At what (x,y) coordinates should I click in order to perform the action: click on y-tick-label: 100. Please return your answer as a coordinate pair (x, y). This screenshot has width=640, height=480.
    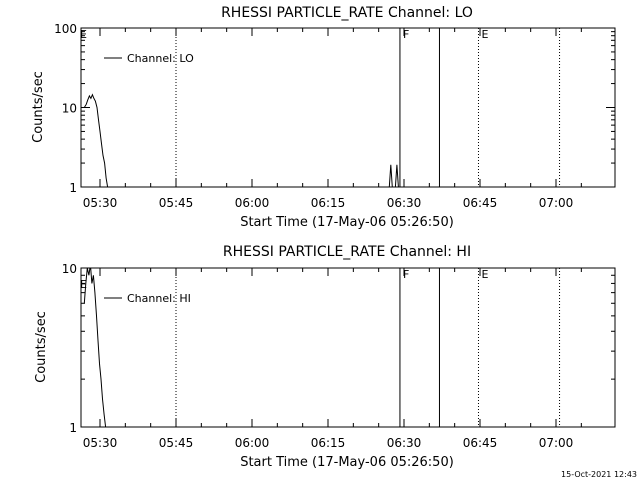
    Looking at the image, I should click on (65, 29).